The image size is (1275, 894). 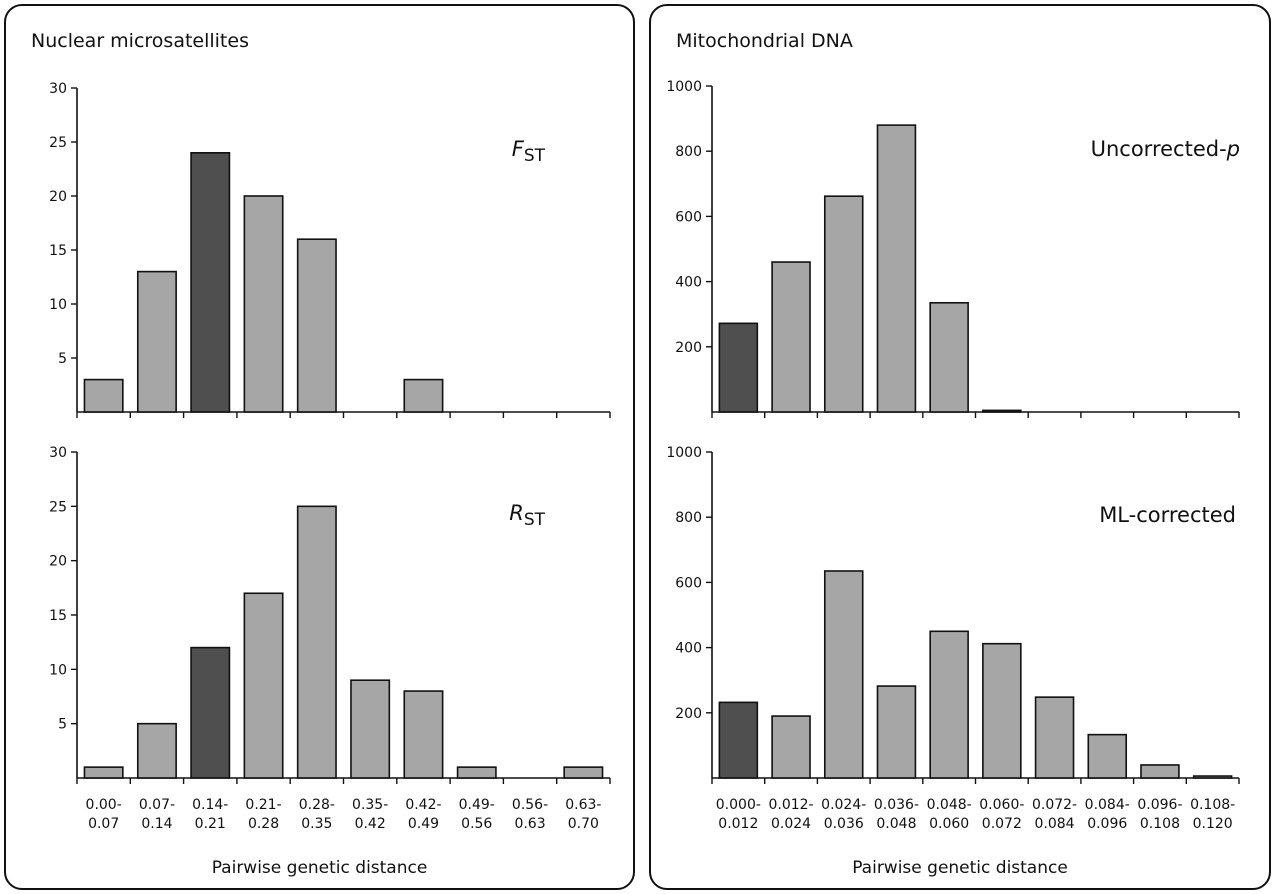 I want to click on x-tick-label: 0.21-0.28, so click(x=263, y=814).